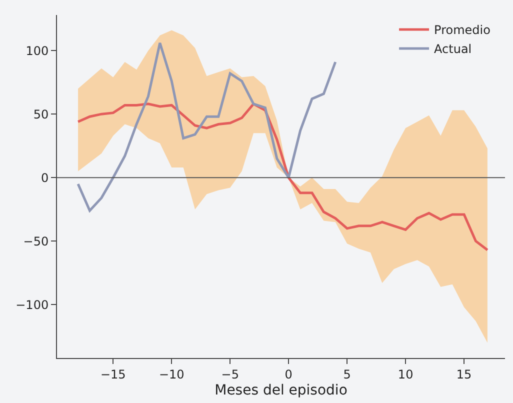 This screenshot has height=403, width=513. I want to click on x-tick-label: 5, so click(347, 374).